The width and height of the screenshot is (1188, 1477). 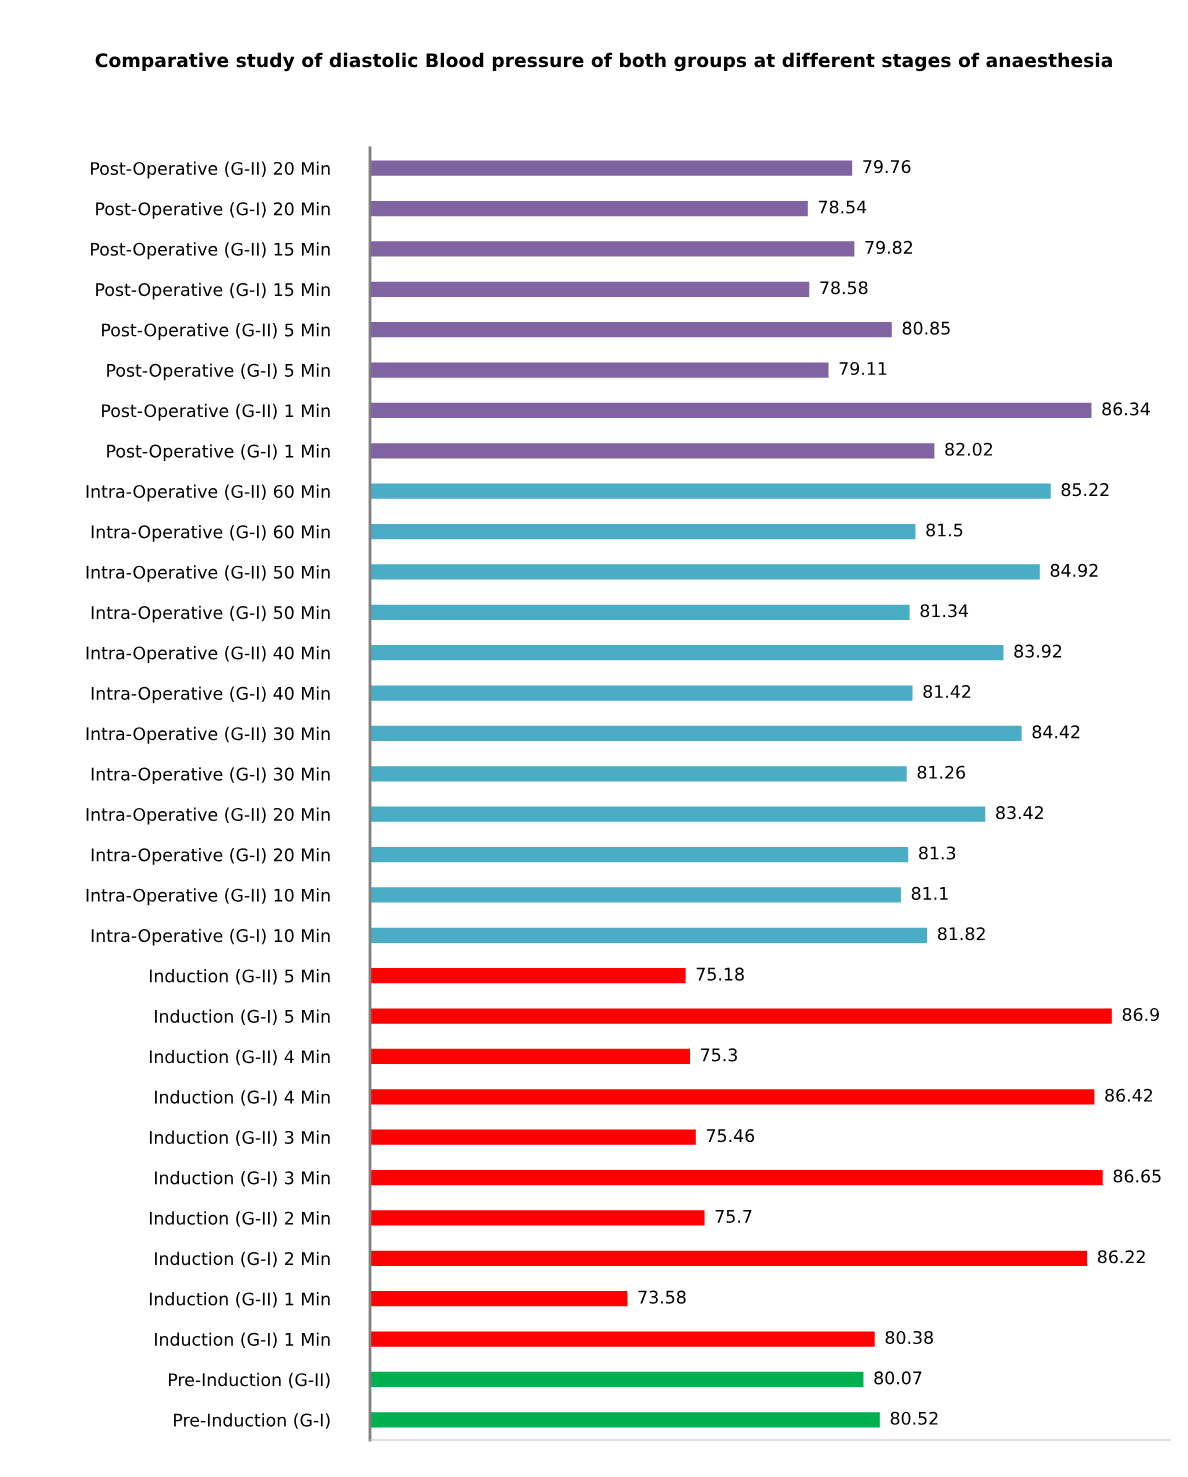 I want to click on data-label: 78.58, so click(x=844, y=288).